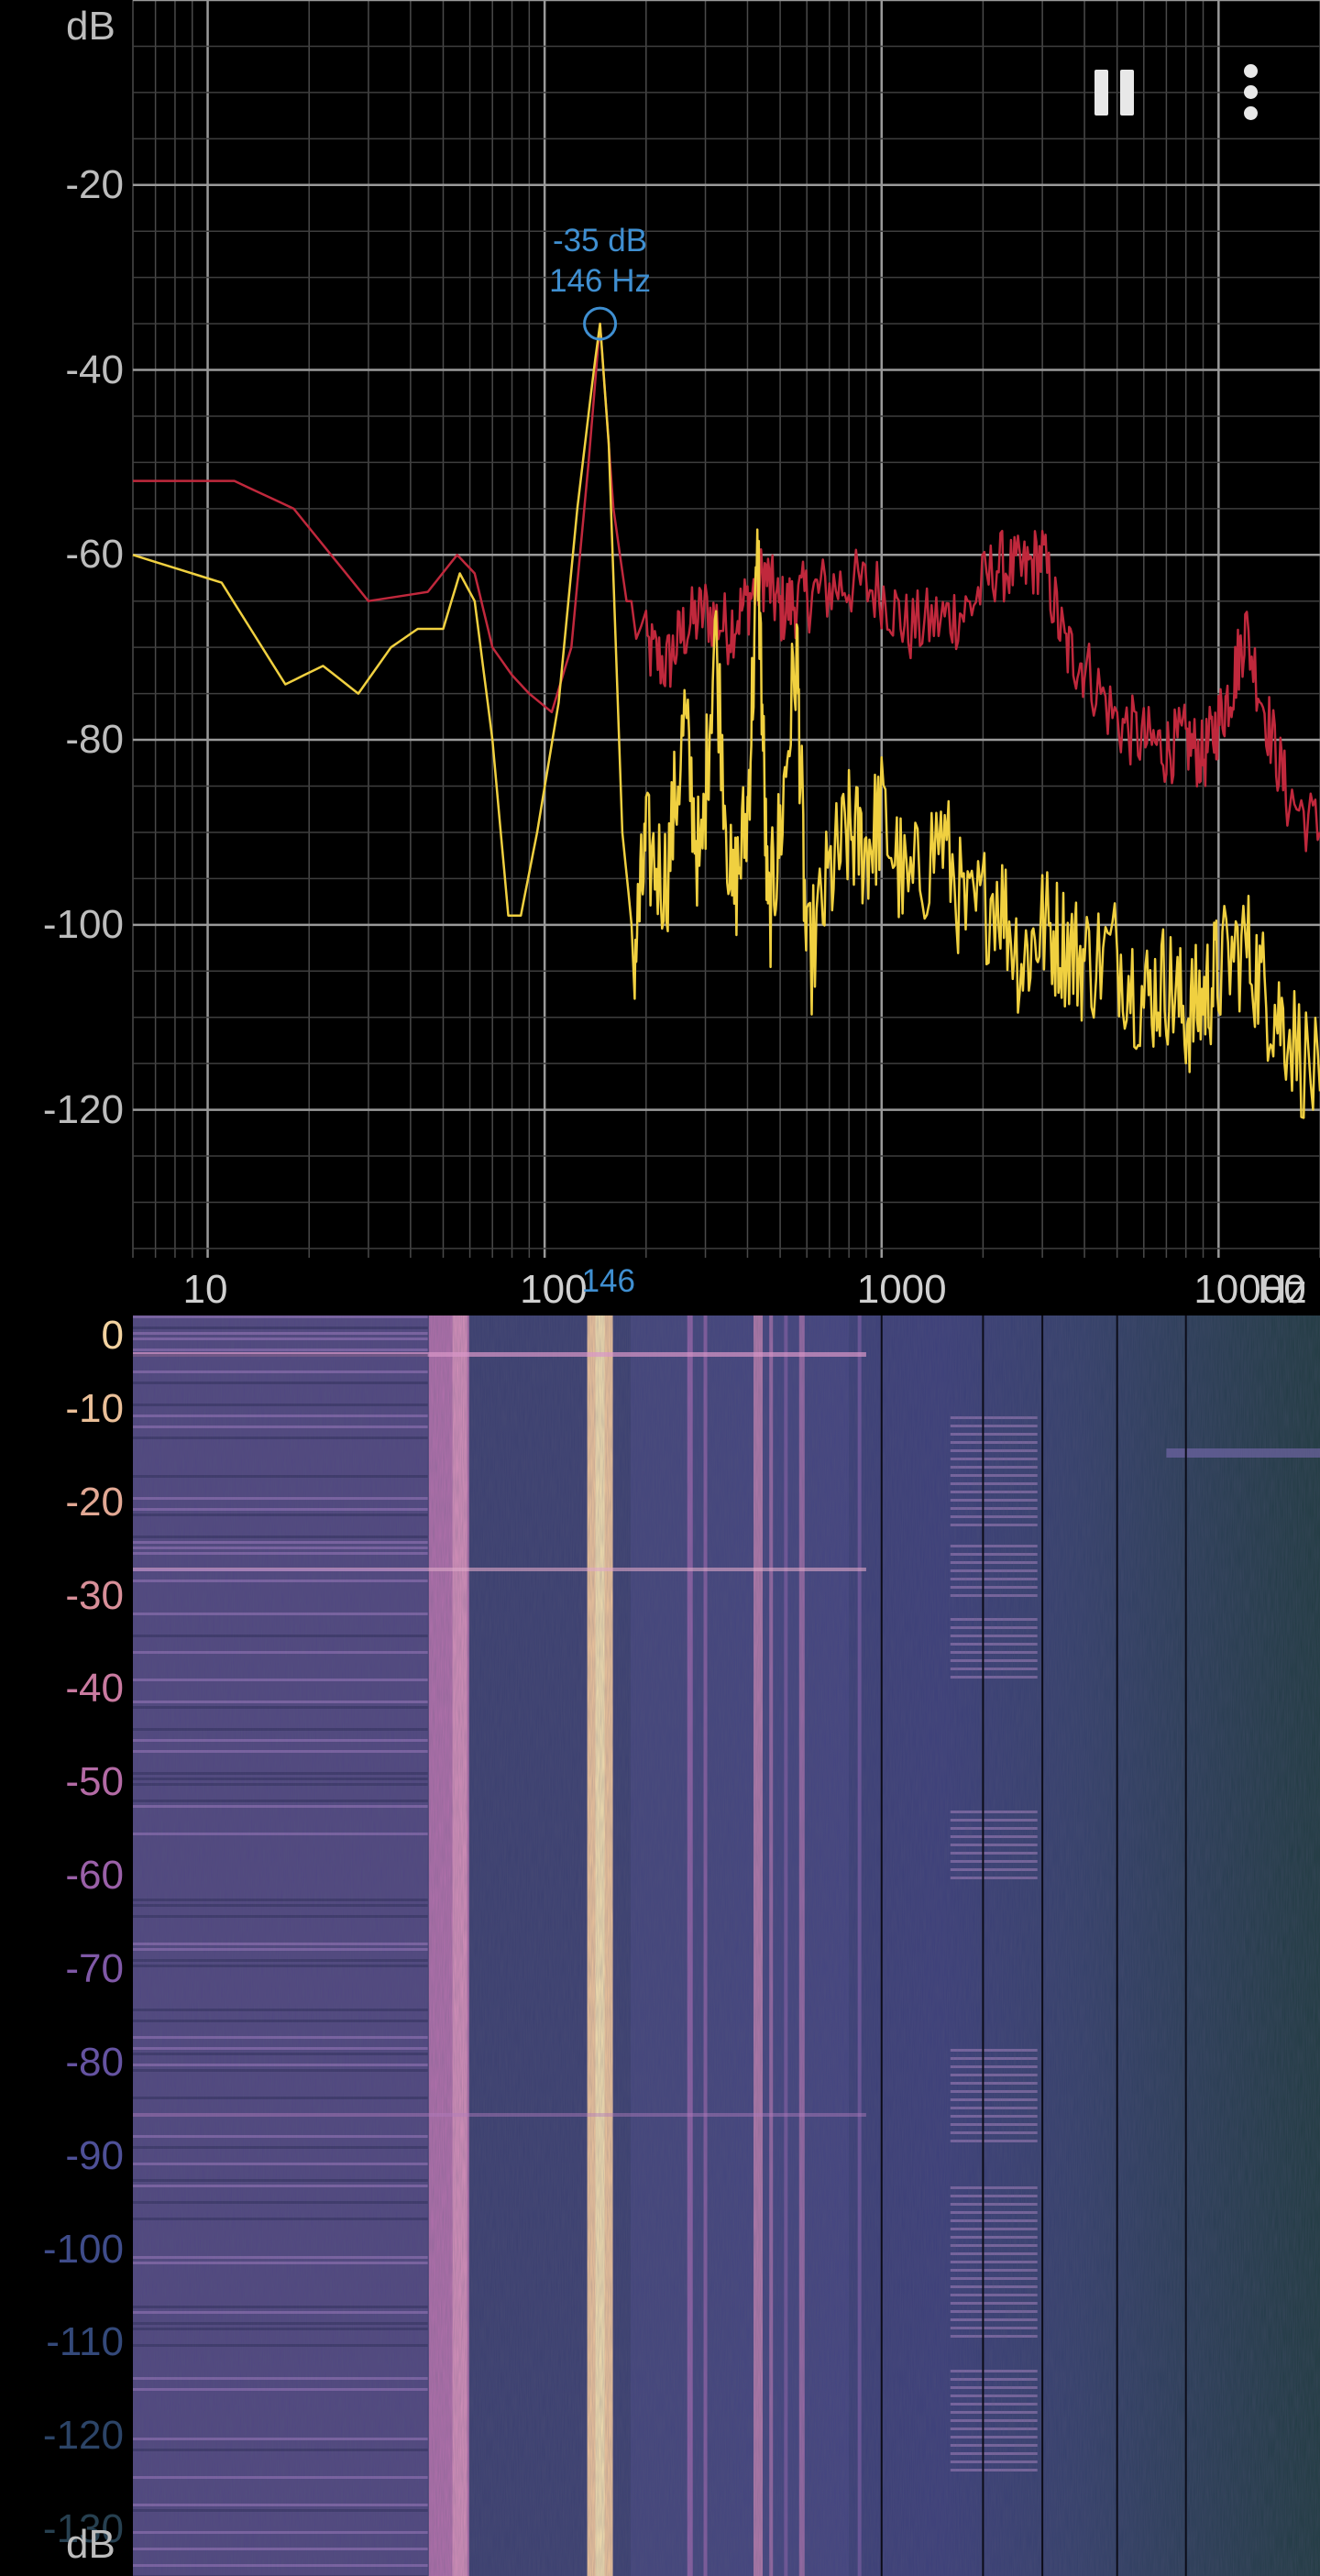  Describe the element at coordinates (1115, 92) in the screenshot. I see `pause-button` at that location.